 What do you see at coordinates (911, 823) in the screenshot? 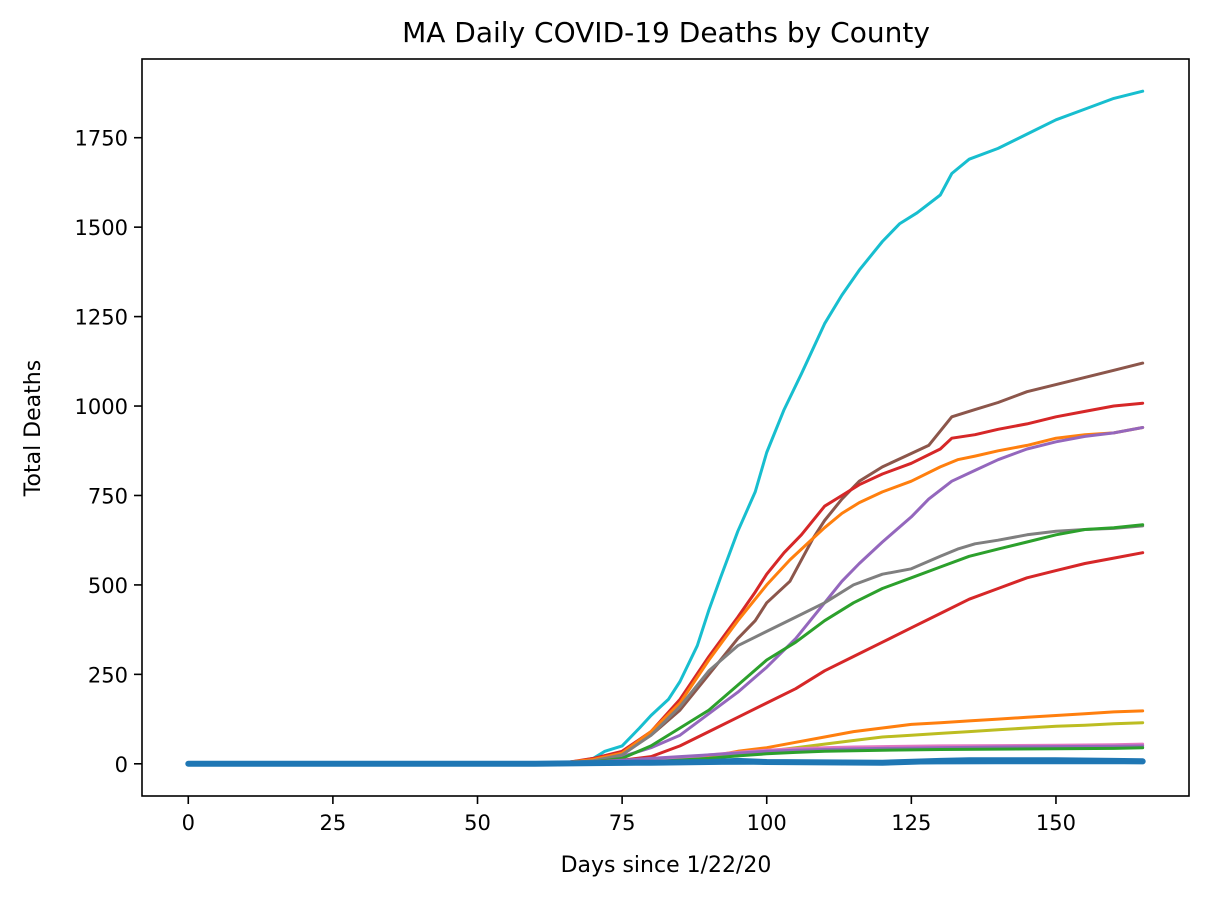
I see `x-tick-label: 125` at bounding box center [911, 823].